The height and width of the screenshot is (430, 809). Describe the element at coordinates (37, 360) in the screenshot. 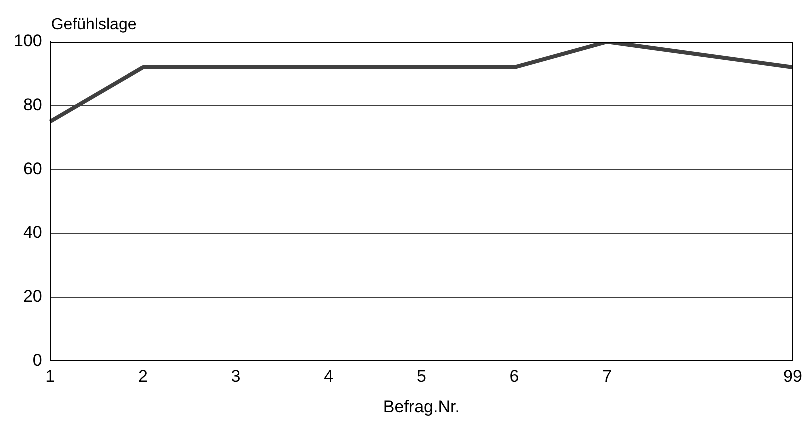

I see `y-tick-label: 0` at that location.